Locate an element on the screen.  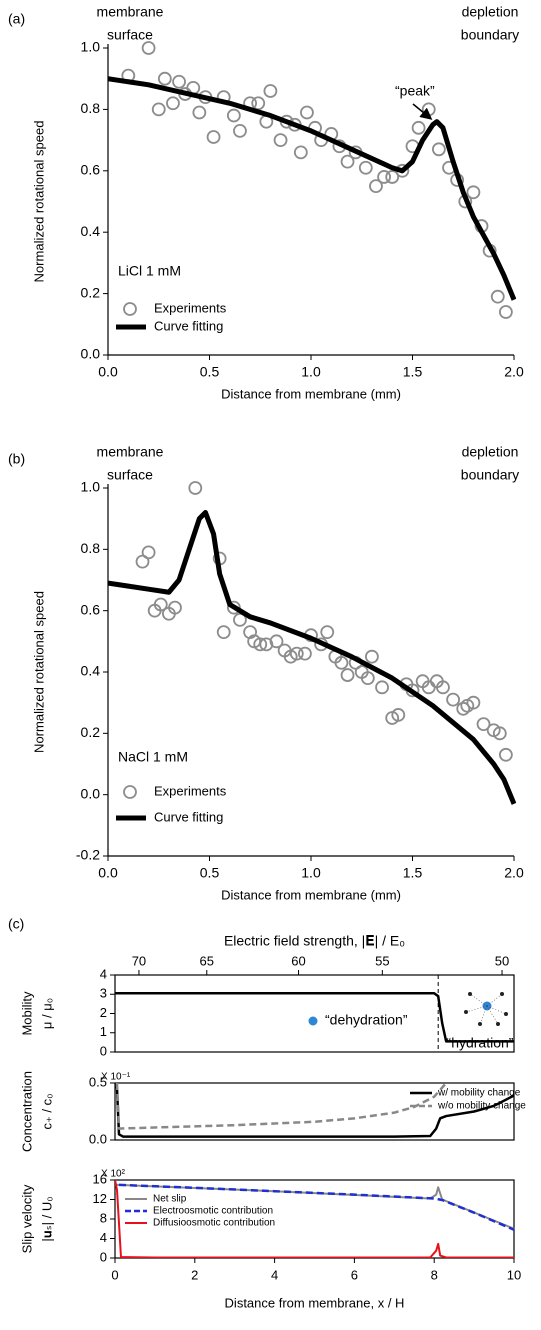
annotation: depletion is located at coordinates (490, 452).